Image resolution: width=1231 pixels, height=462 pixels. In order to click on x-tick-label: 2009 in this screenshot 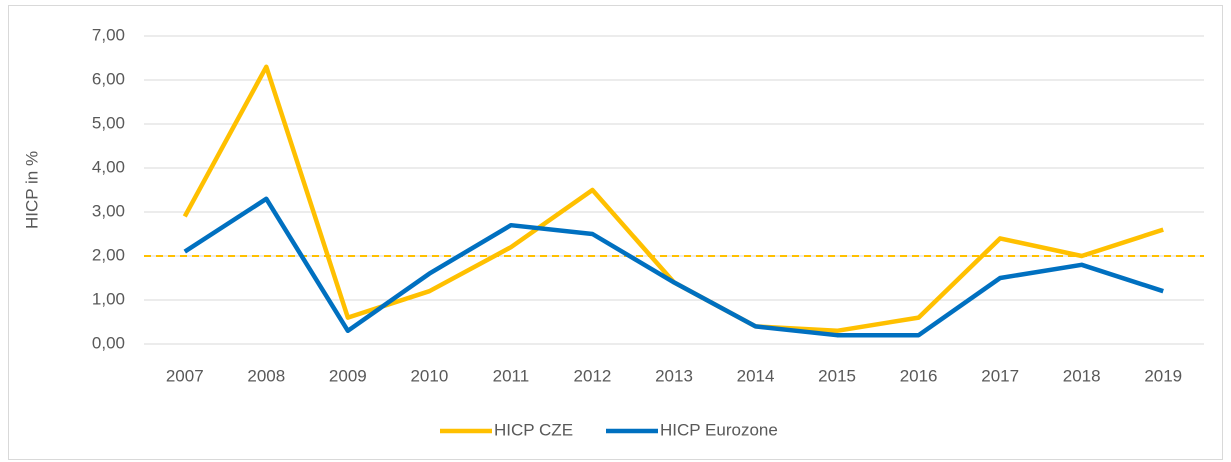, I will do `click(348, 375)`.